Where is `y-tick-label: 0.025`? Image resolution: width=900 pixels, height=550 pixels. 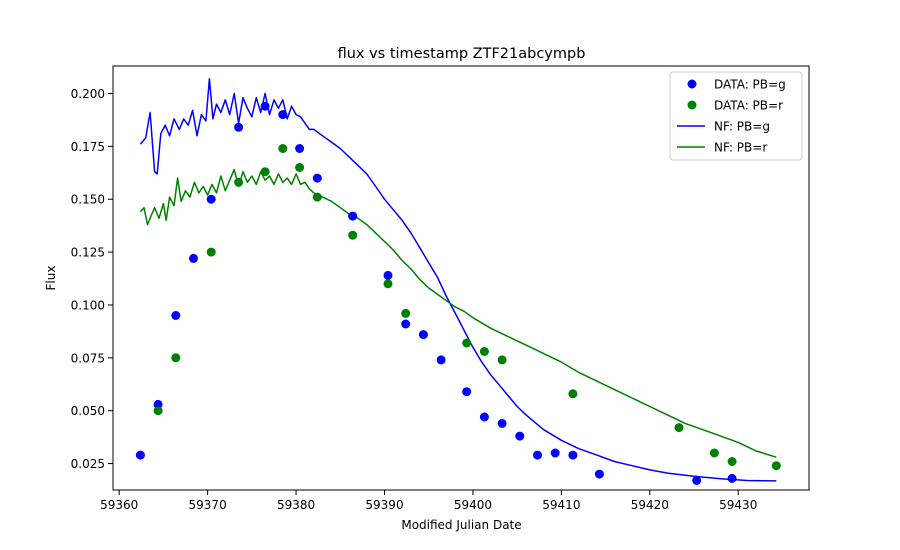 y-tick-label: 0.025 is located at coordinates (88, 464).